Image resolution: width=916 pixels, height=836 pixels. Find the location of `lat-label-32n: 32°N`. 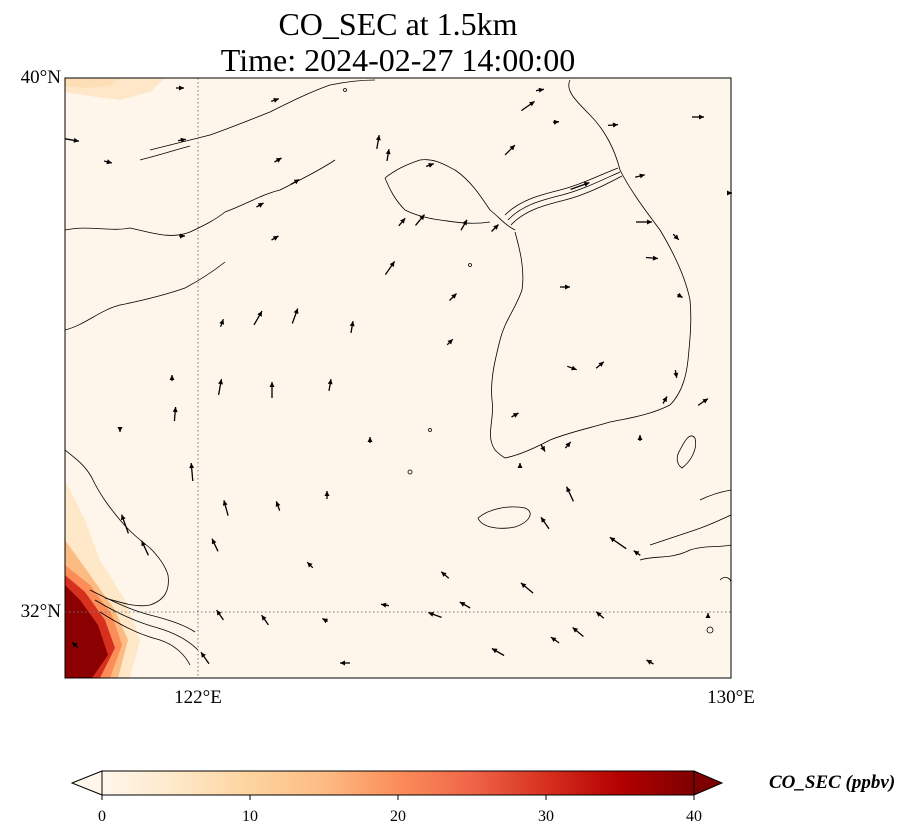

lat-label-32n: 32°N is located at coordinates (40, 611).